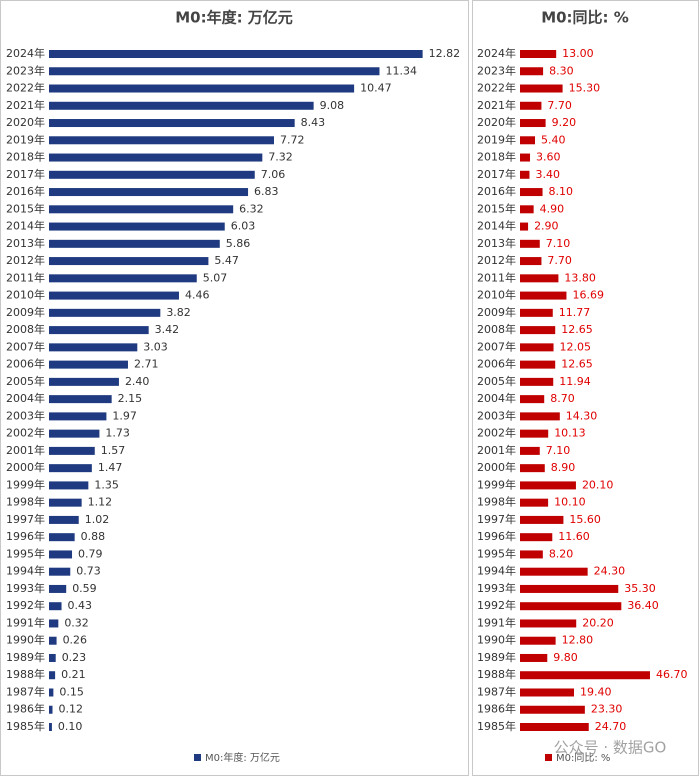 The image size is (700, 780). What do you see at coordinates (25, 277) in the screenshot?
I see `y-tick-label: 2011年` at bounding box center [25, 277].